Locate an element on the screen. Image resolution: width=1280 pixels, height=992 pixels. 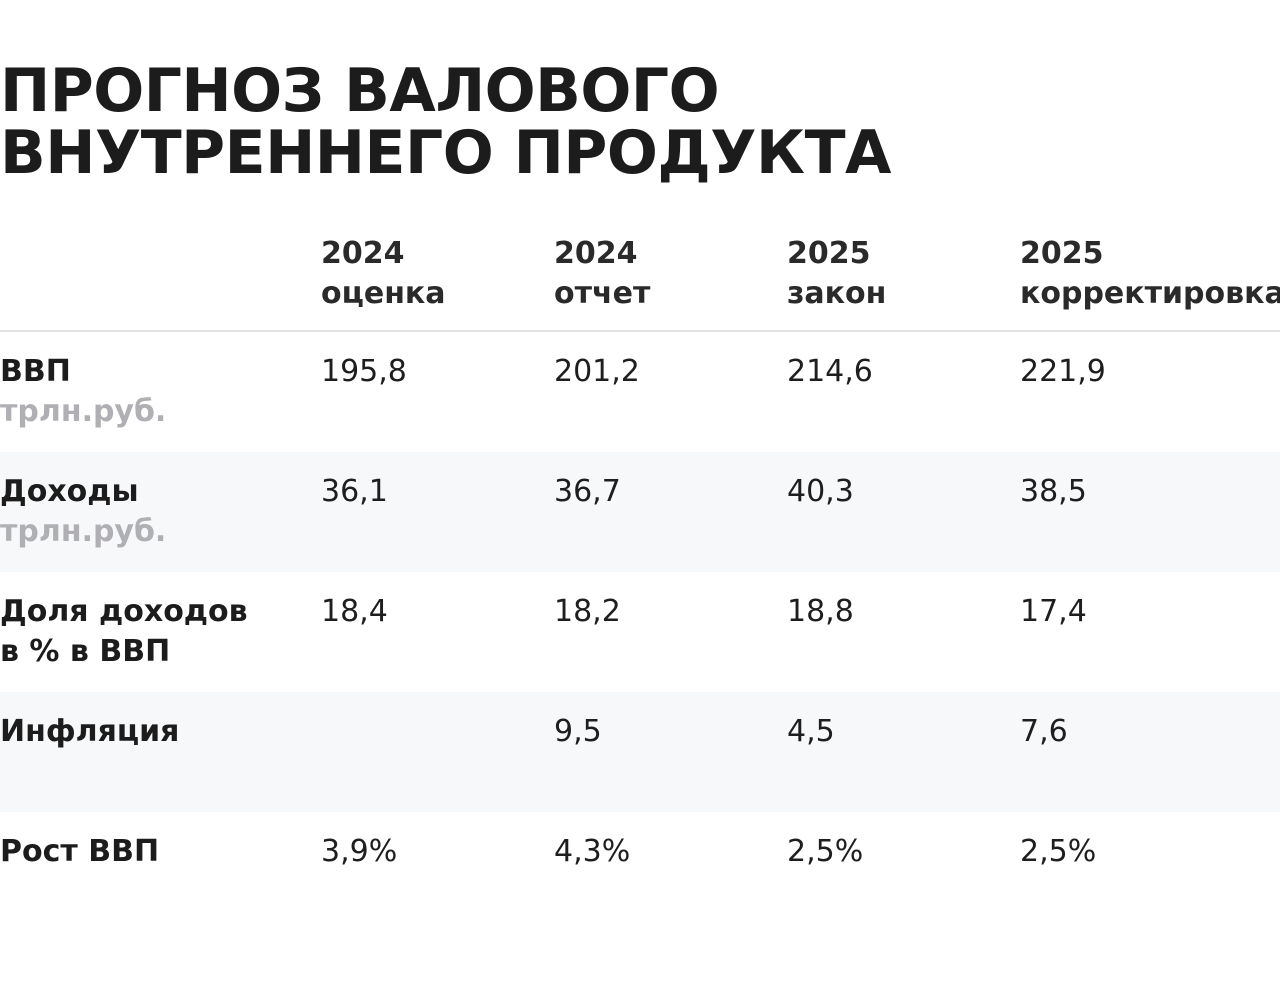
row-label: Доходы трлн.руб. is located at coordinates (83, 512).